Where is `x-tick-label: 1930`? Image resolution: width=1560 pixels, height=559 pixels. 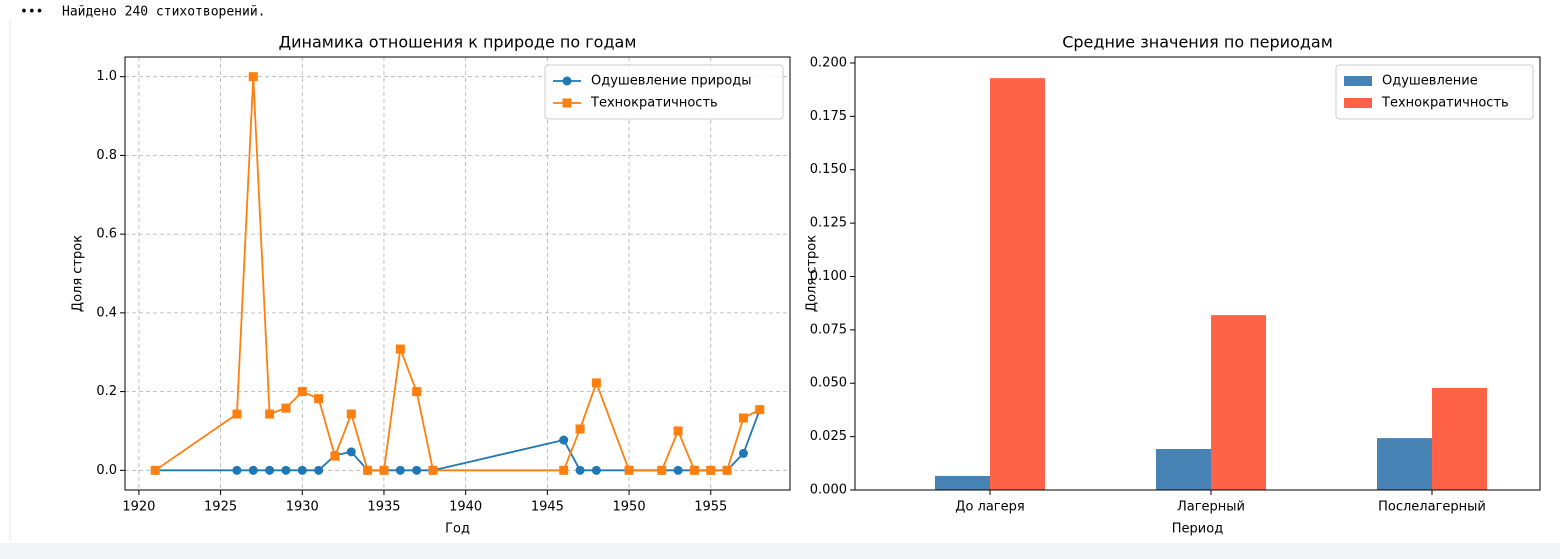
x-tick-label: 1930 is located at coordinates (302, 507).